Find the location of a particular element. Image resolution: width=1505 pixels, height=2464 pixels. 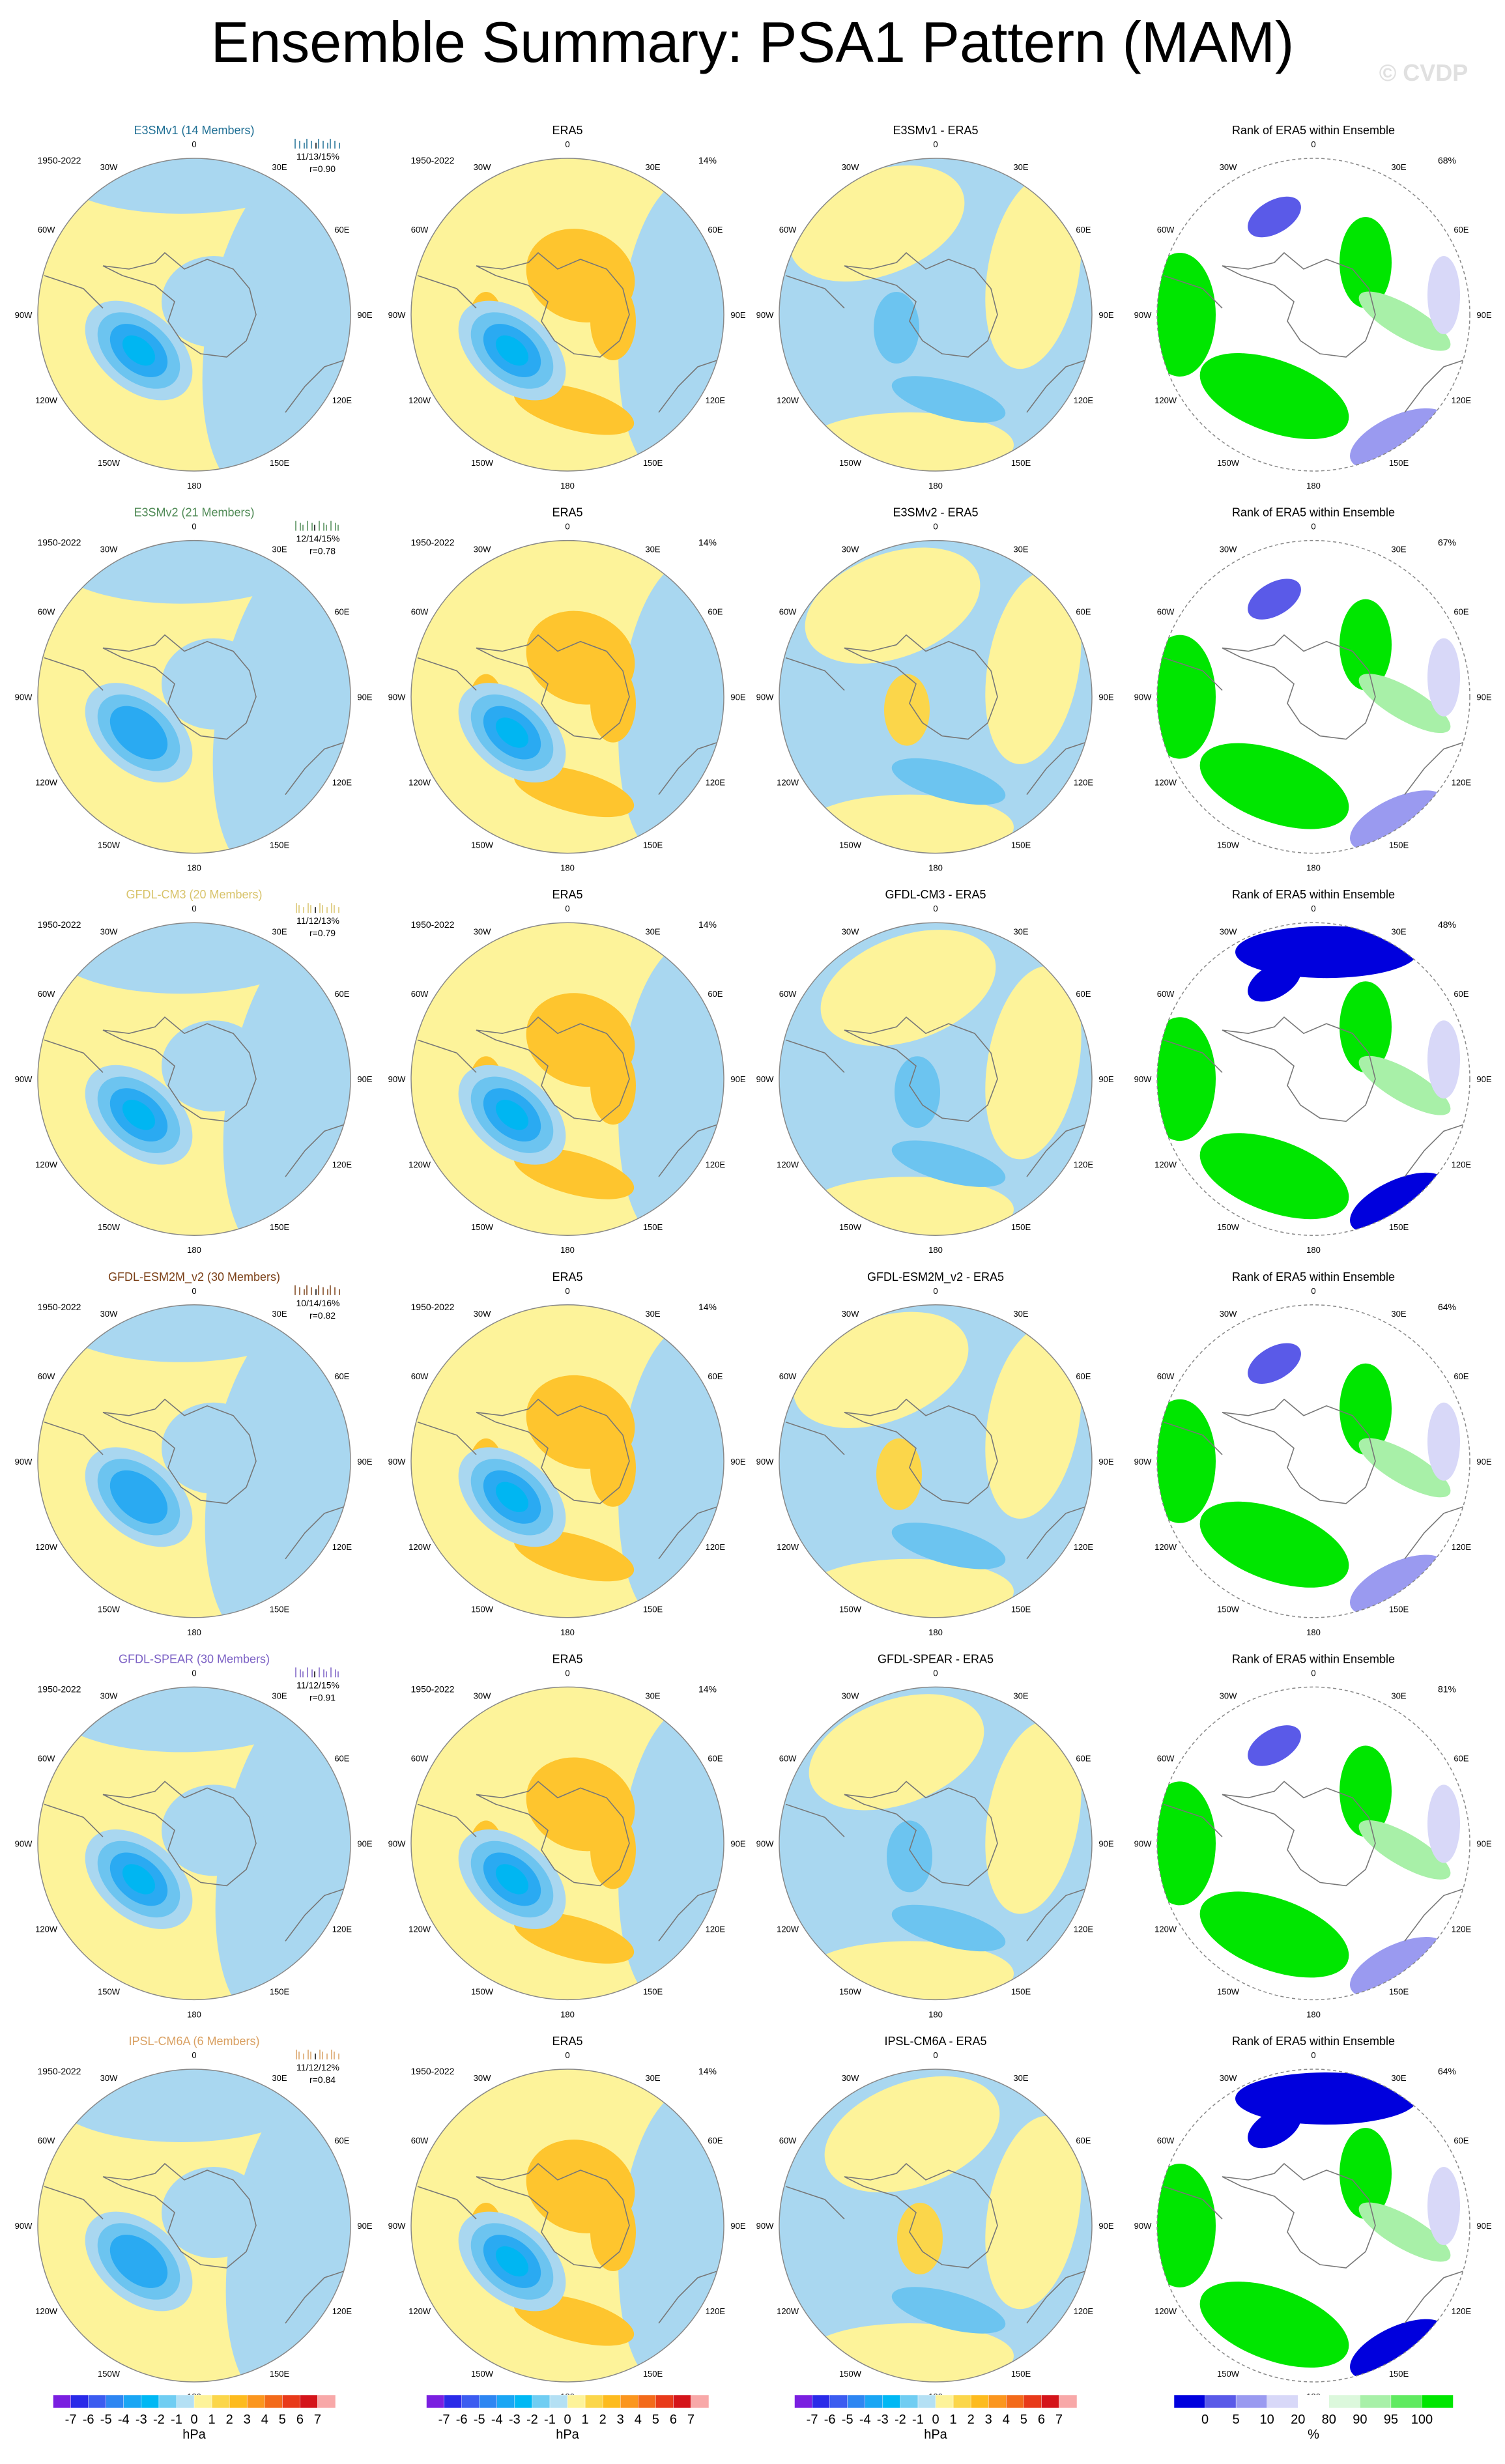

rank-pct: 48% is located at coordinates (1447, 924).